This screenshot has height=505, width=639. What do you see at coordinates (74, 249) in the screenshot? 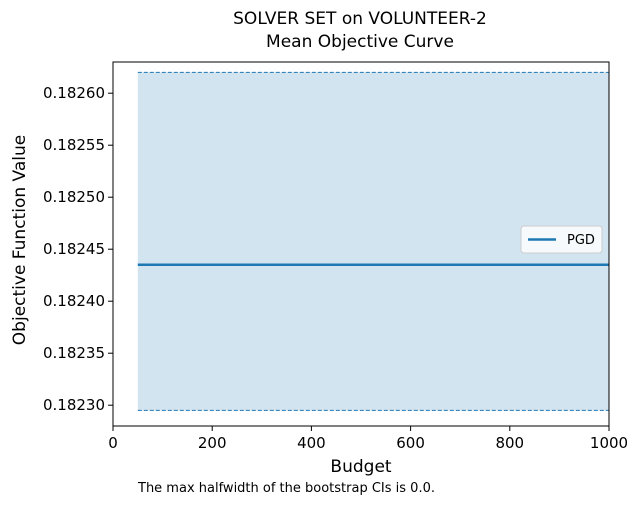
I see `y-tick-label: 0.18245` at bounding box center [74, 249].